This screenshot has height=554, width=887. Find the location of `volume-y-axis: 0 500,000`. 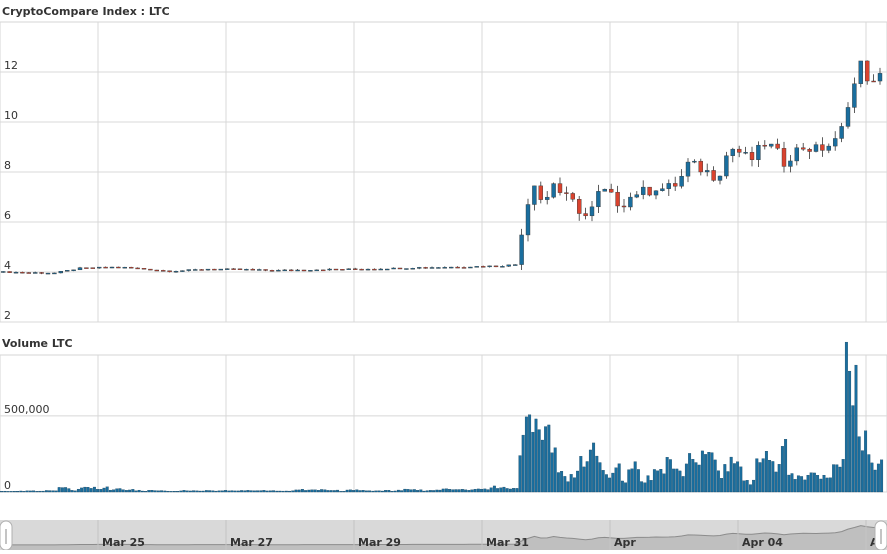

volume-y-axis: 0 500,000 is located at coordinates (27, 447).